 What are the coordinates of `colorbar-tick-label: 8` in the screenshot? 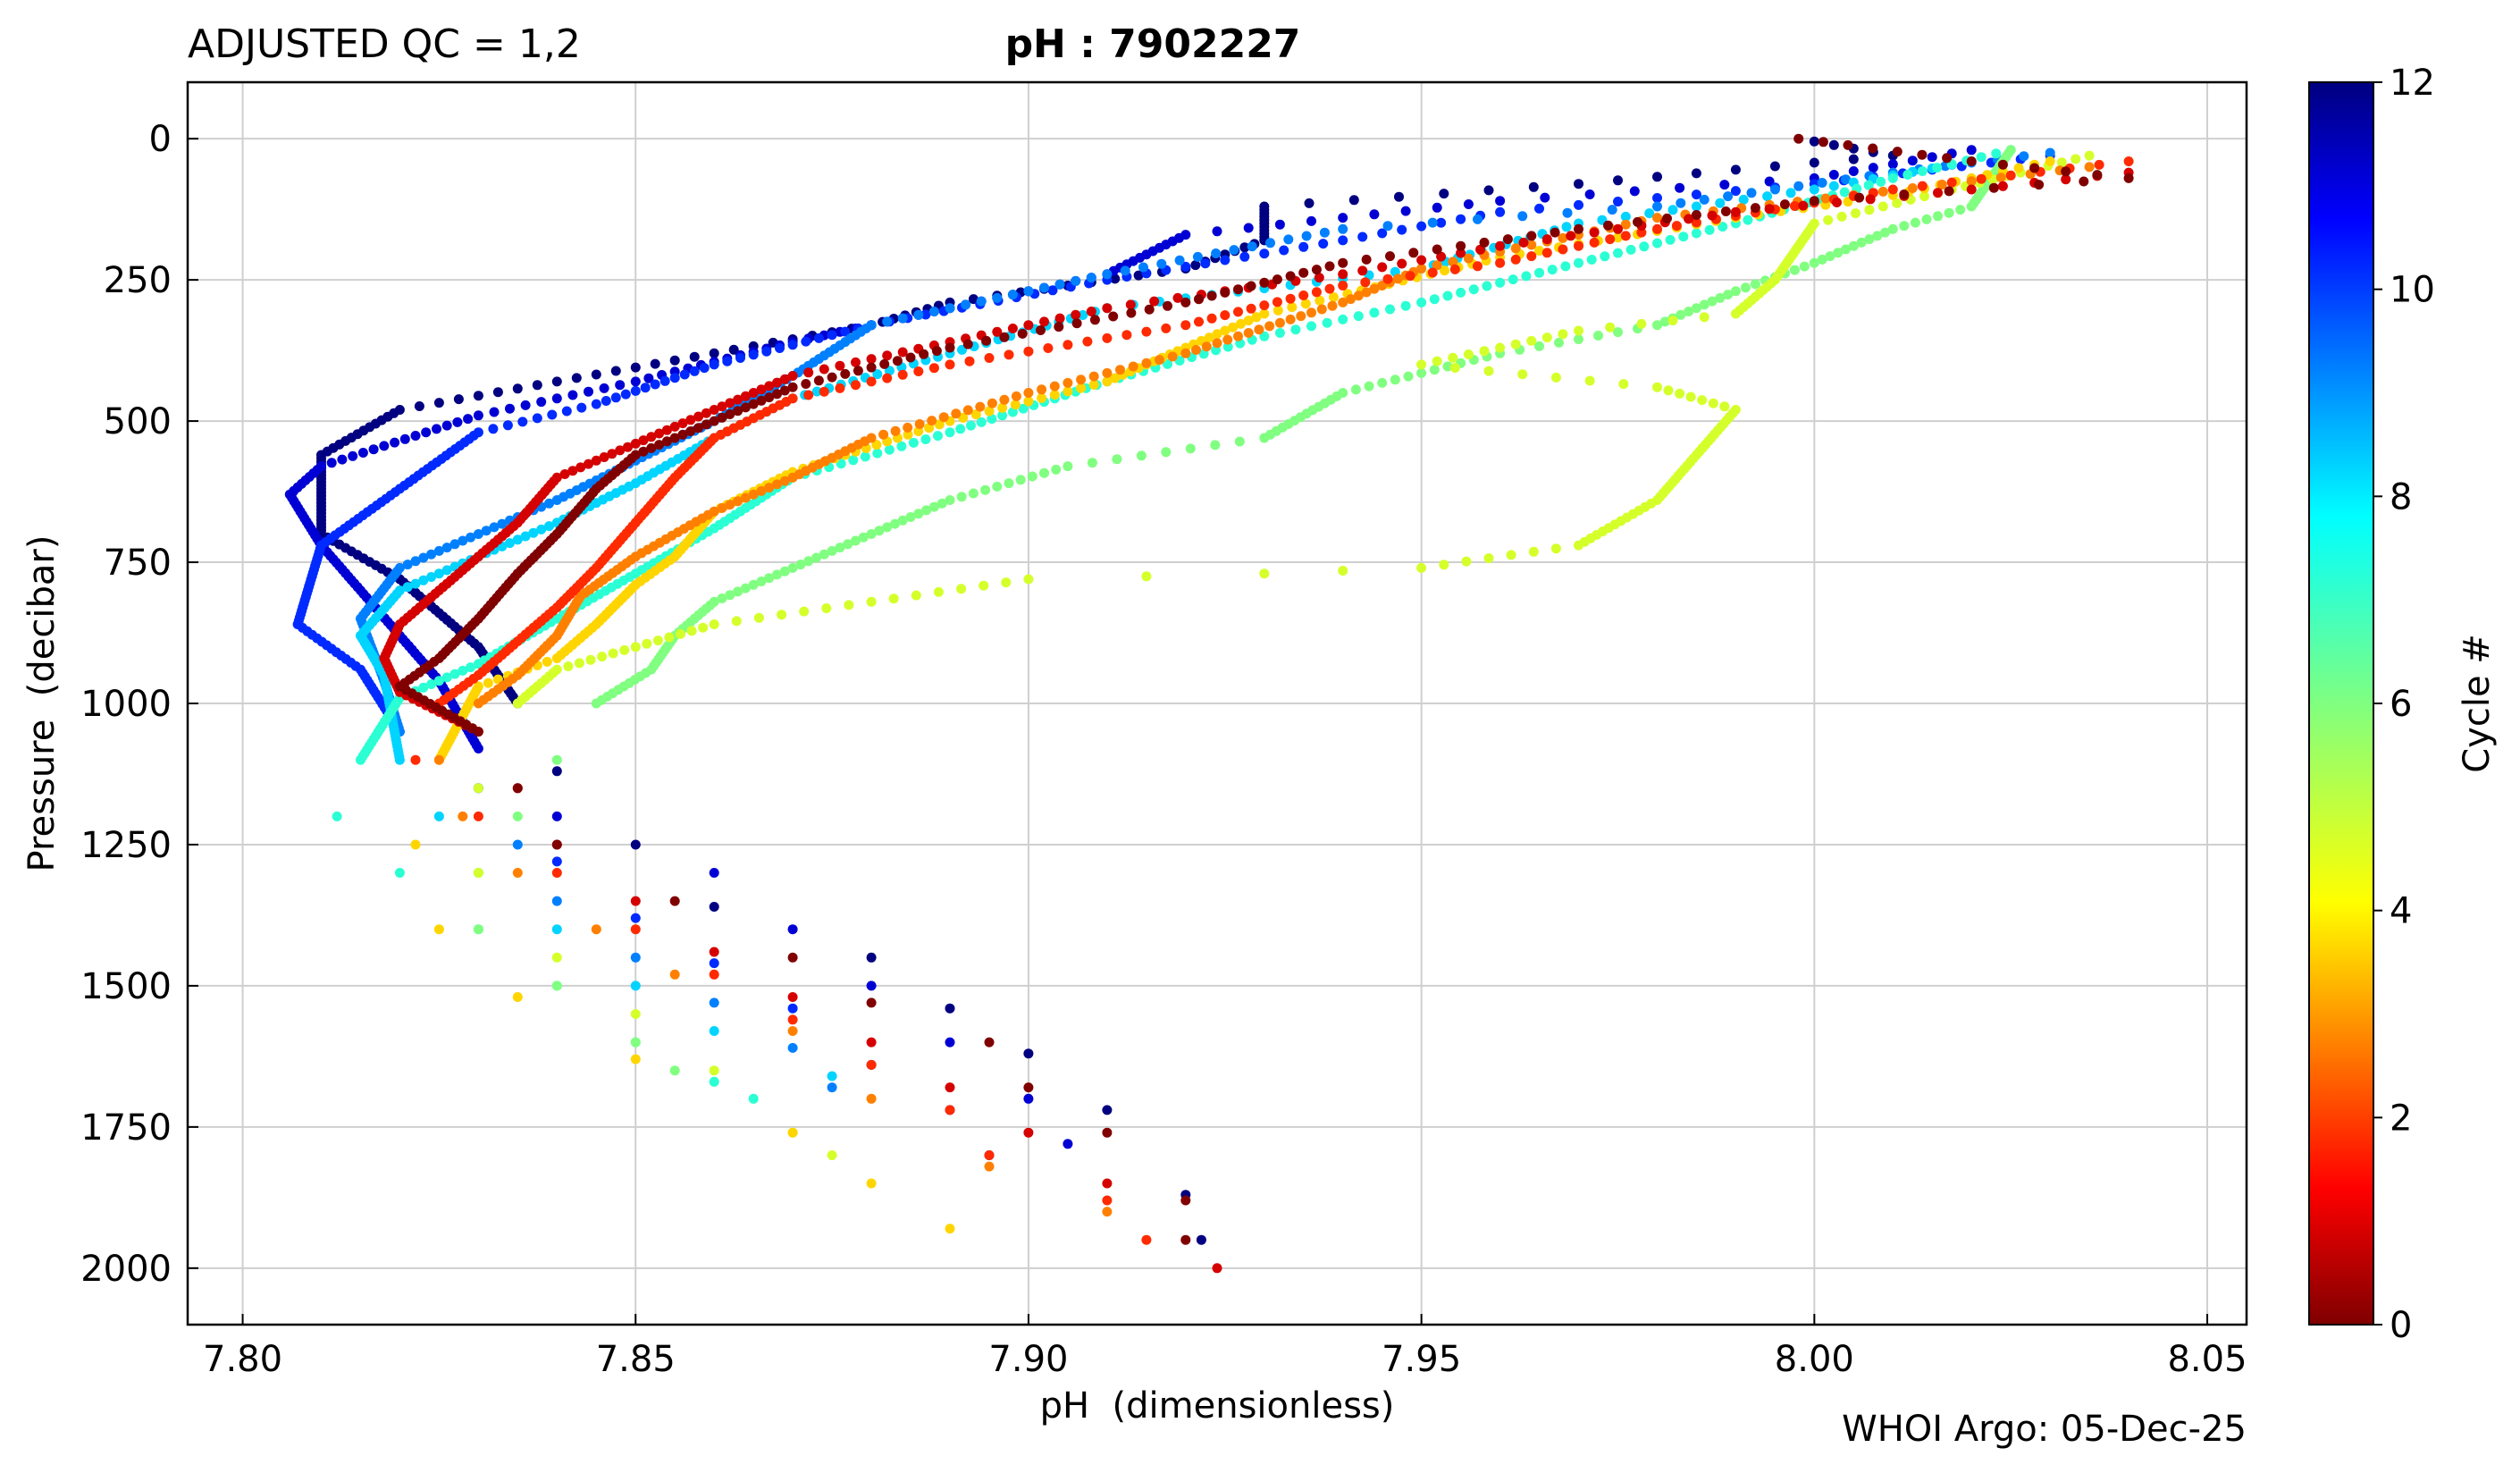 It's located at (2401, 497).